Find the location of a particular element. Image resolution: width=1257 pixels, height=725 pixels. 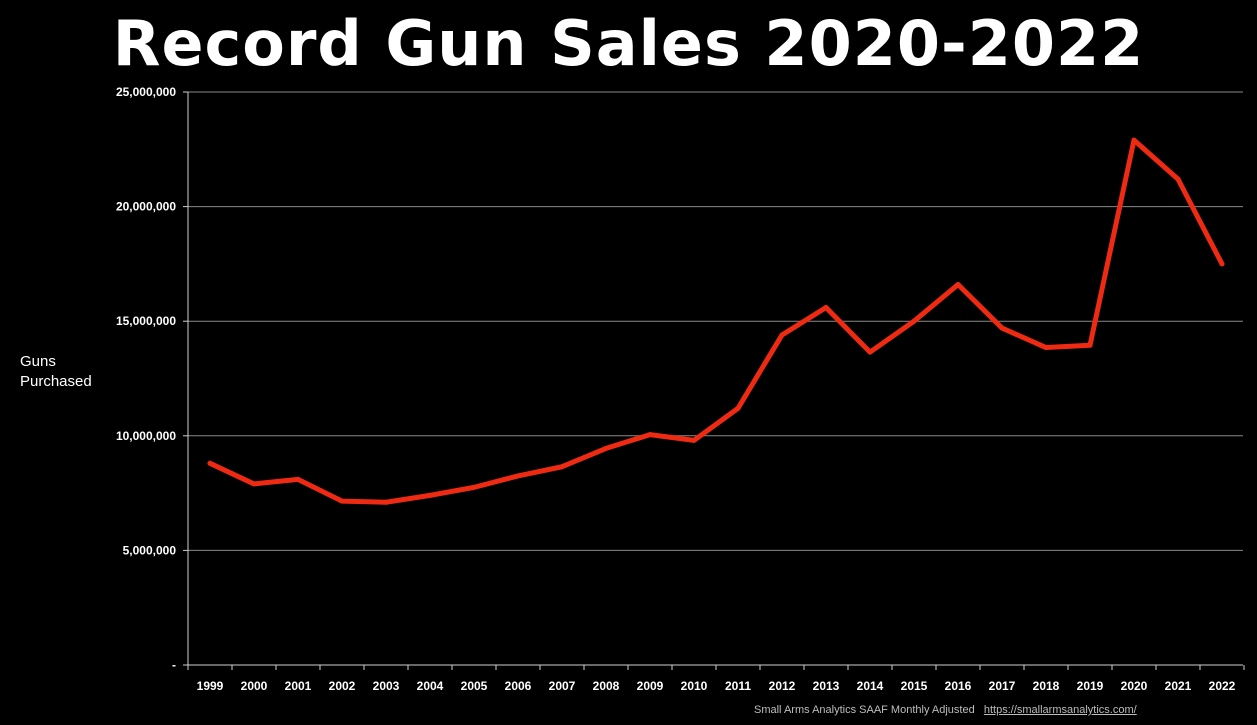

x-tick-label: 2000 is located at coordinates (254, 686).